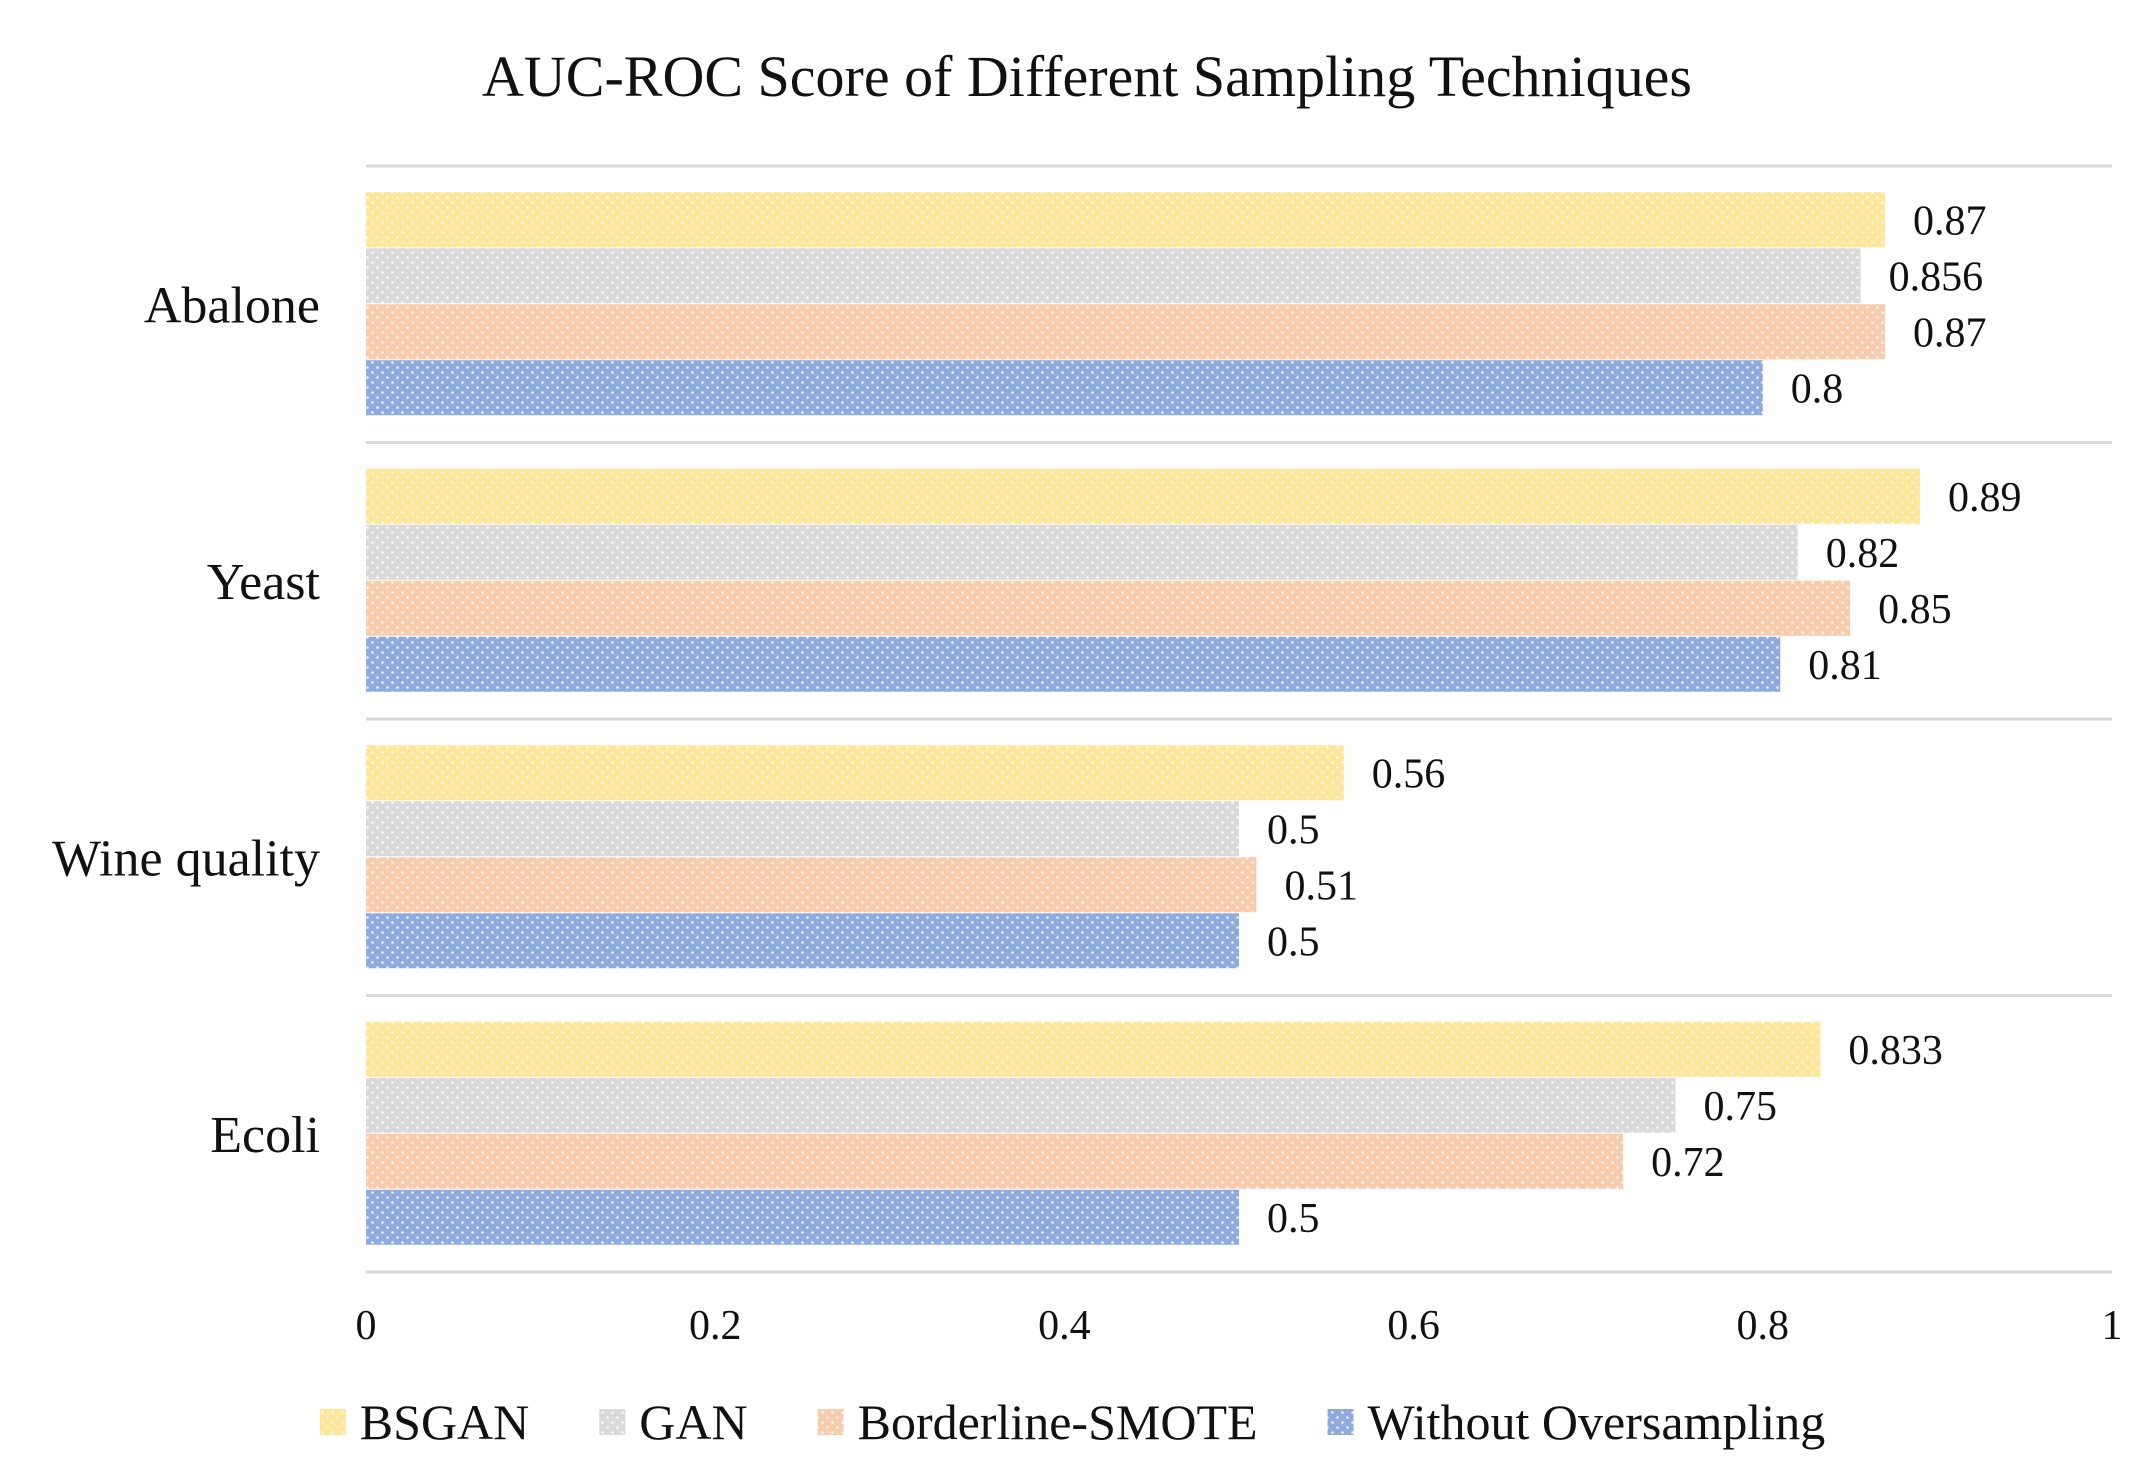 This screenshot has width=2145, height=1482. Describe the element at coordinates (264, 582) in the screenshot. I see `category-label-yeast: Yeast` at that location.